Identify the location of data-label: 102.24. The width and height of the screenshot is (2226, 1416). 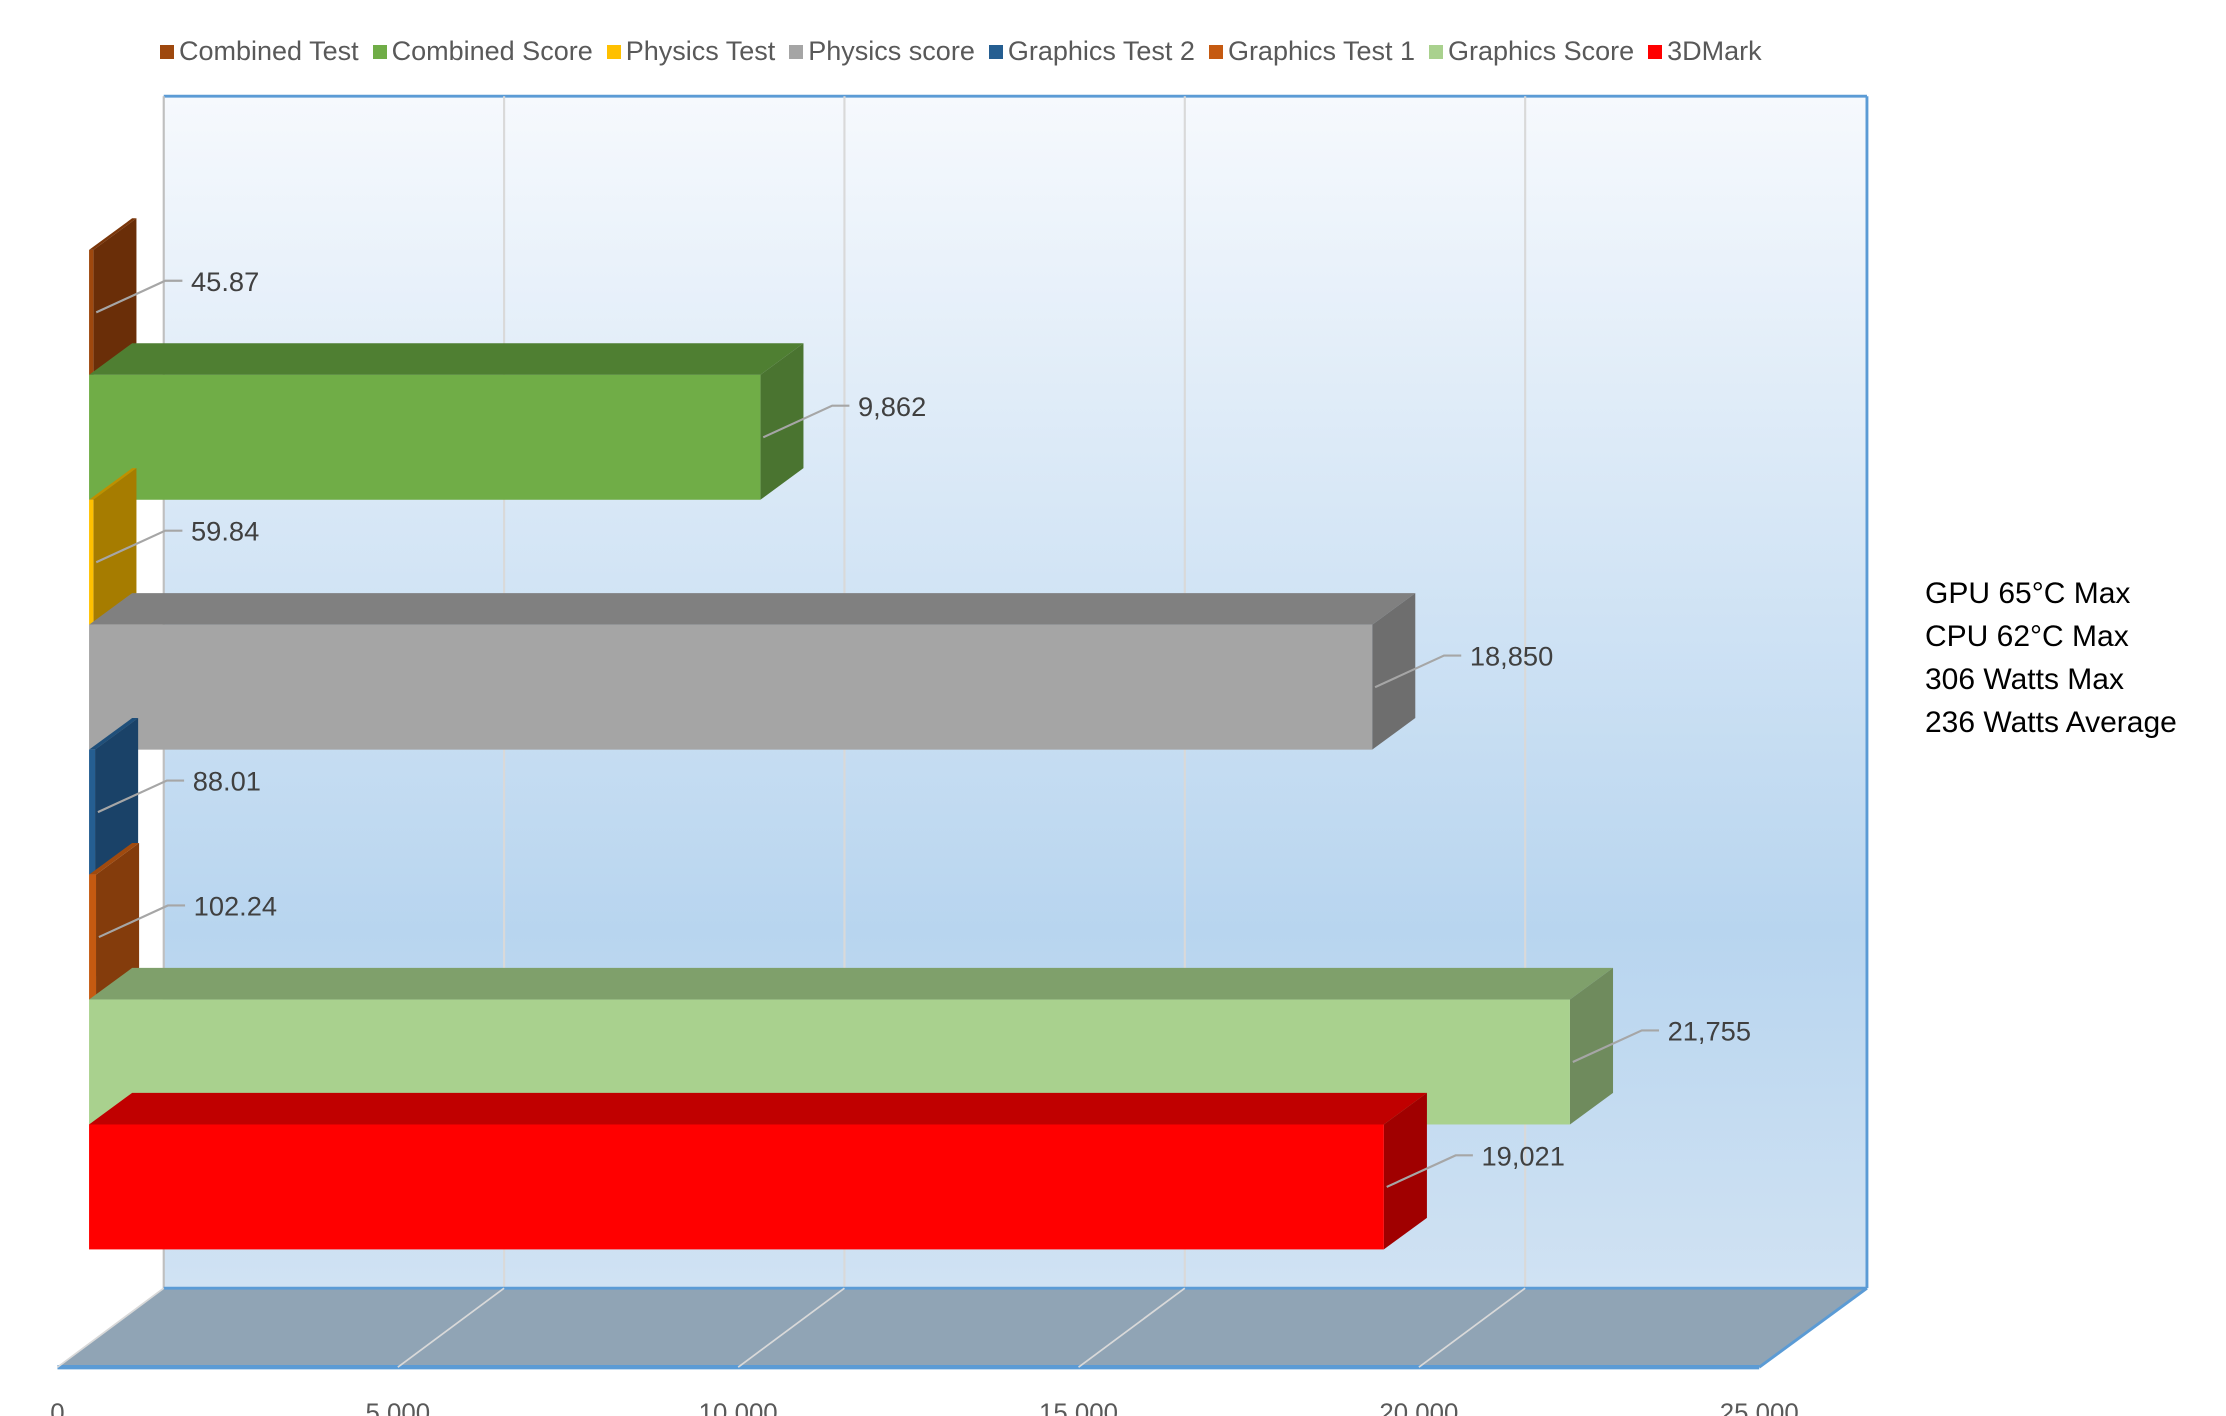
(235, 906).